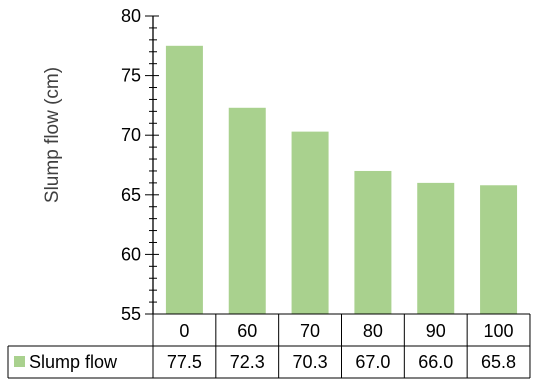 The image size is (534, 385). What do you see at coordinates (52, 135) in the screenshot?
I see `y-axis-label: Slump flow (cm)` at bounding box center [52, 135].